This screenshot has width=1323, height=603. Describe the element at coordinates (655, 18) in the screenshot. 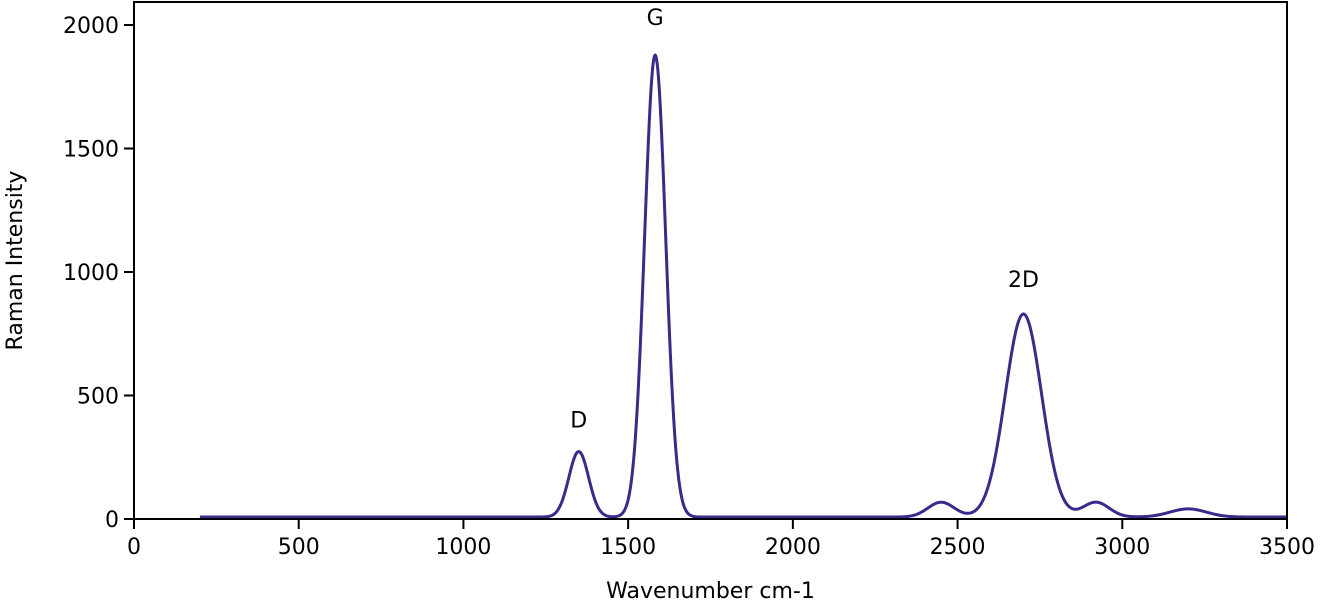

I see `peak-label-g: G` at that location.